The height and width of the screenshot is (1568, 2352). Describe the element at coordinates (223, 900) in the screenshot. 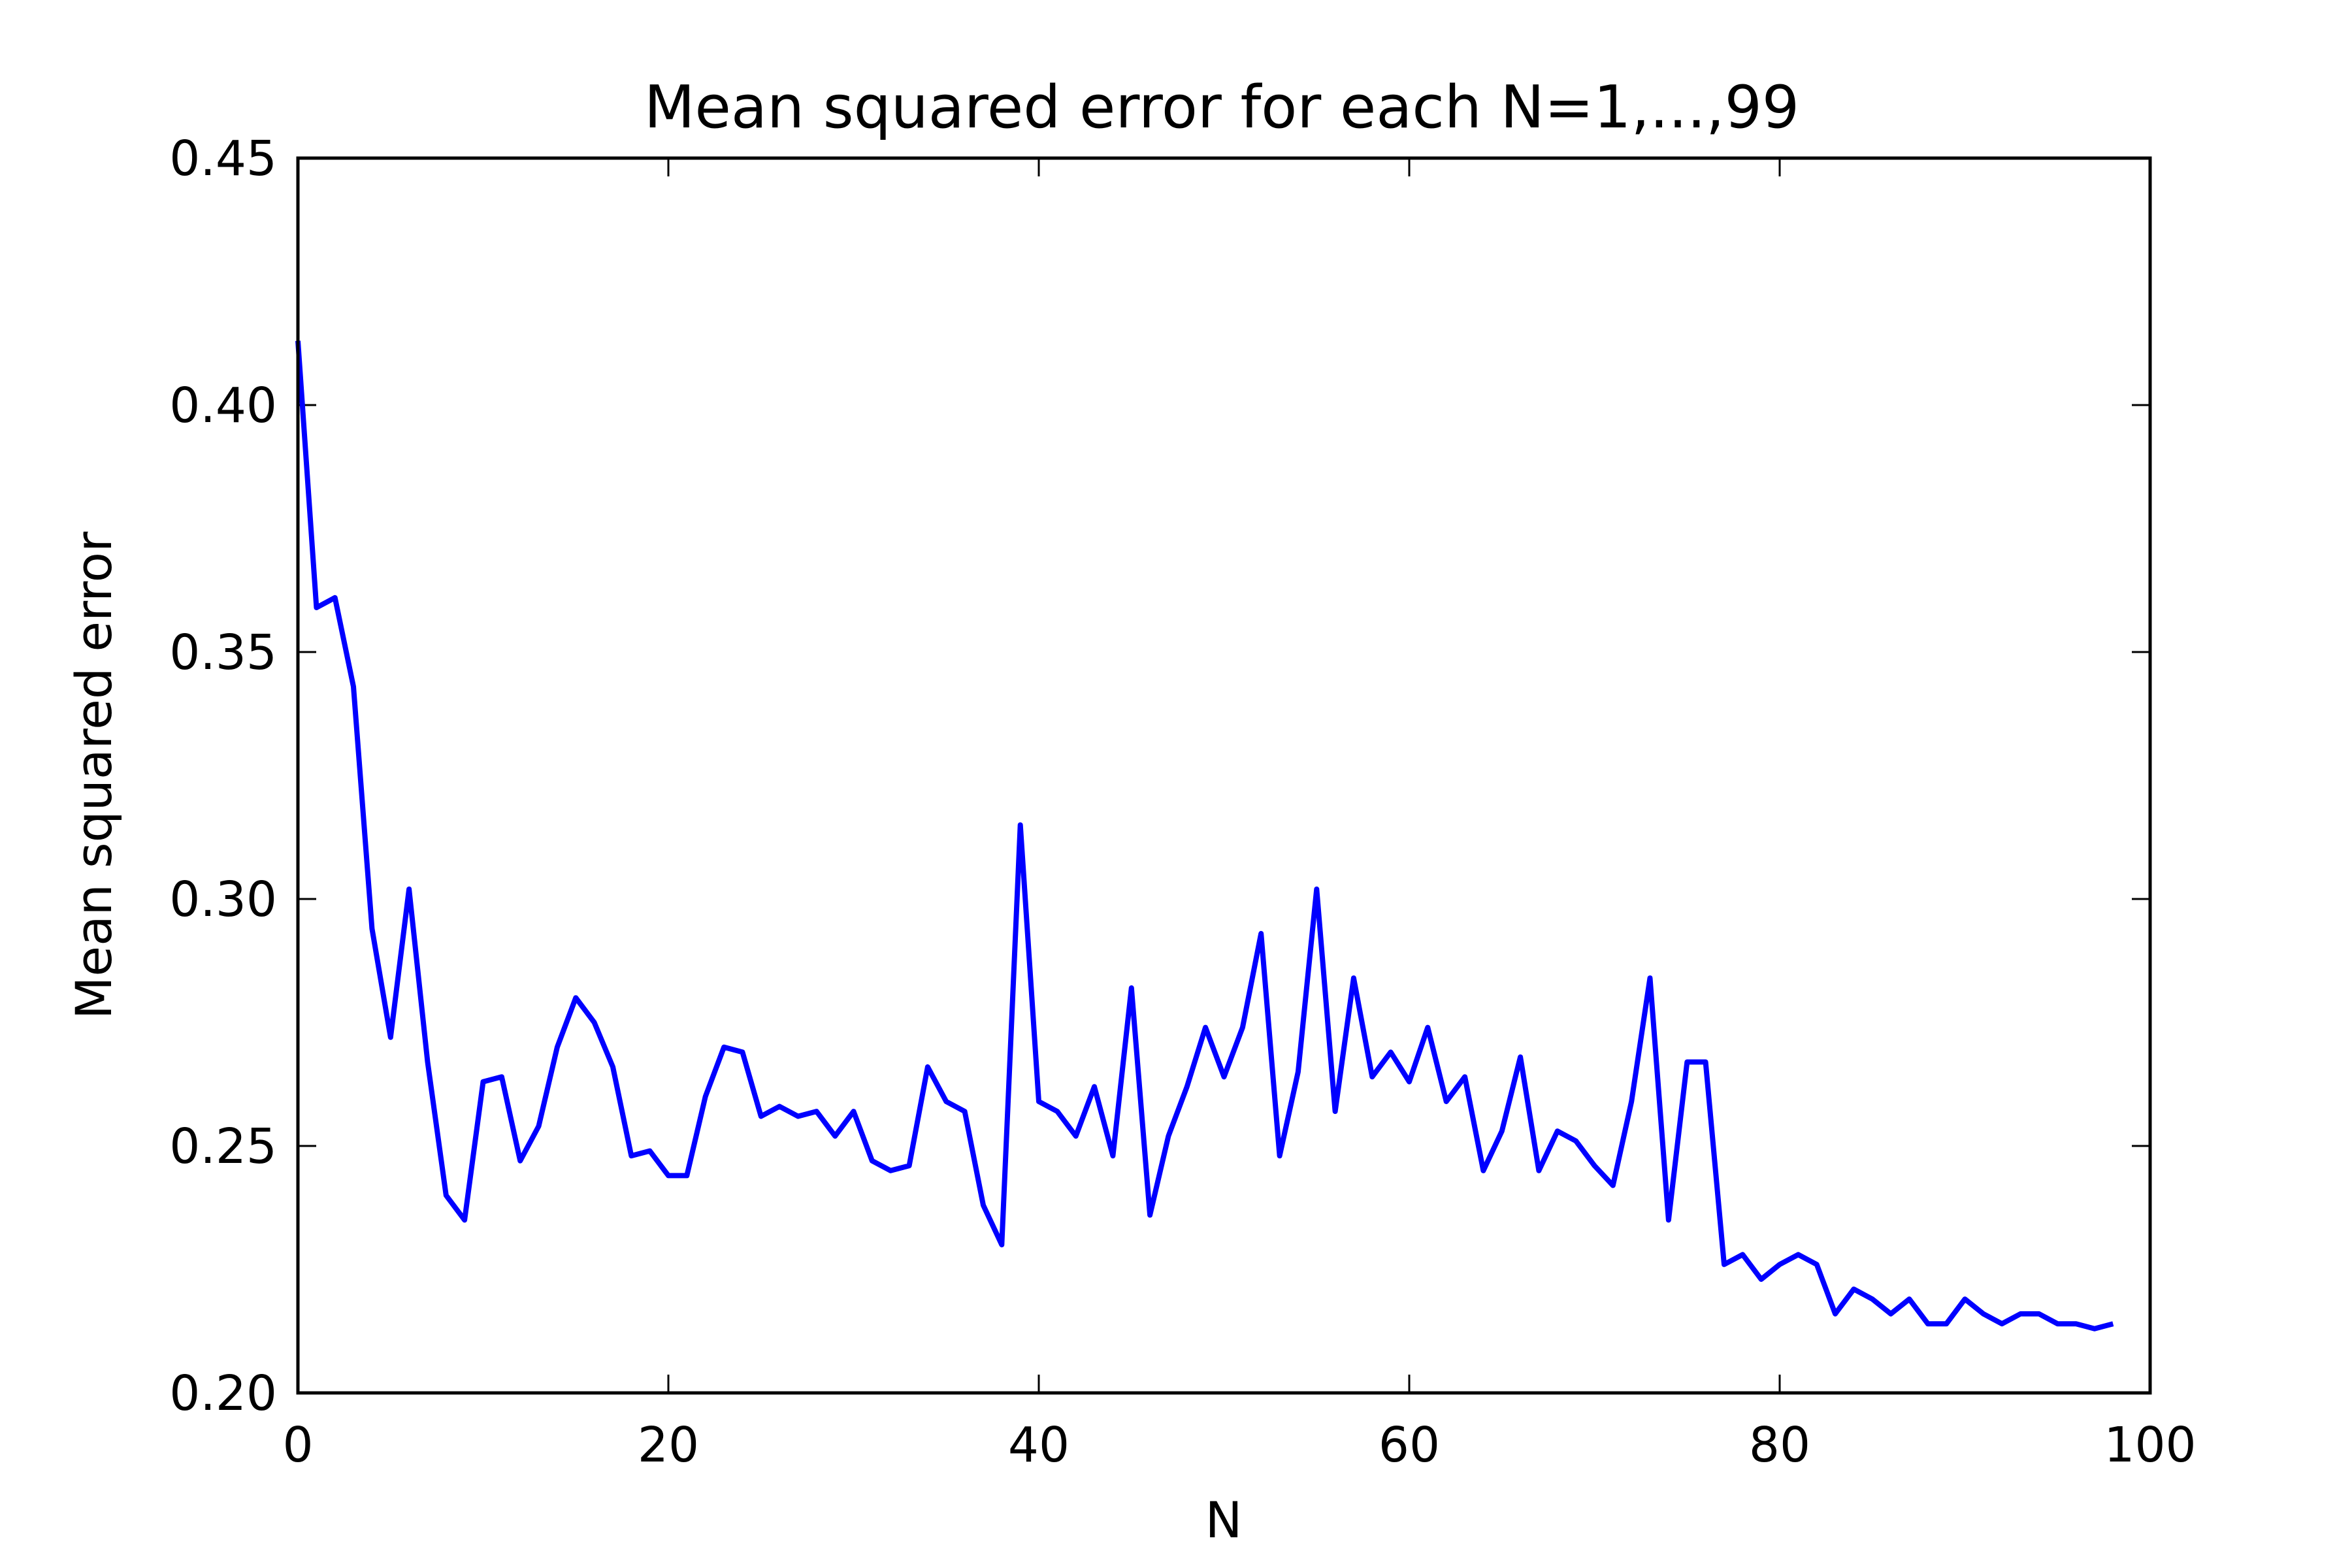

I see `y-tick-label: 0.30` at that location.